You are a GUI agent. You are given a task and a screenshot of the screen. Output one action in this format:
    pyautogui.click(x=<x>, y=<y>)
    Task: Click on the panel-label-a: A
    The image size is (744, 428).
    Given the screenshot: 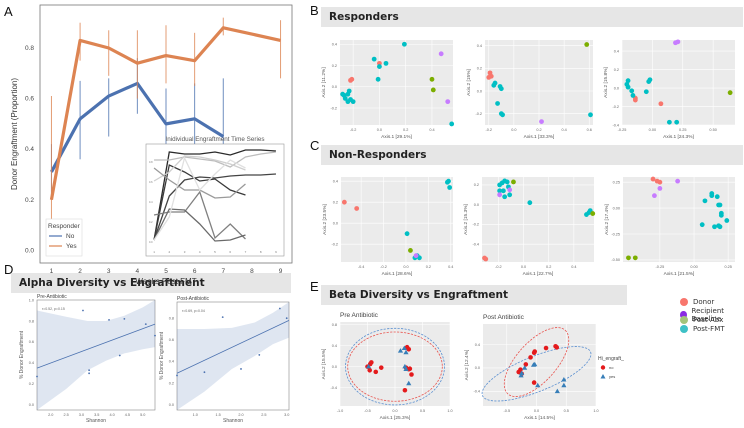 What is the action you would take?
    pyautogui.click(x=8, y=11)
    